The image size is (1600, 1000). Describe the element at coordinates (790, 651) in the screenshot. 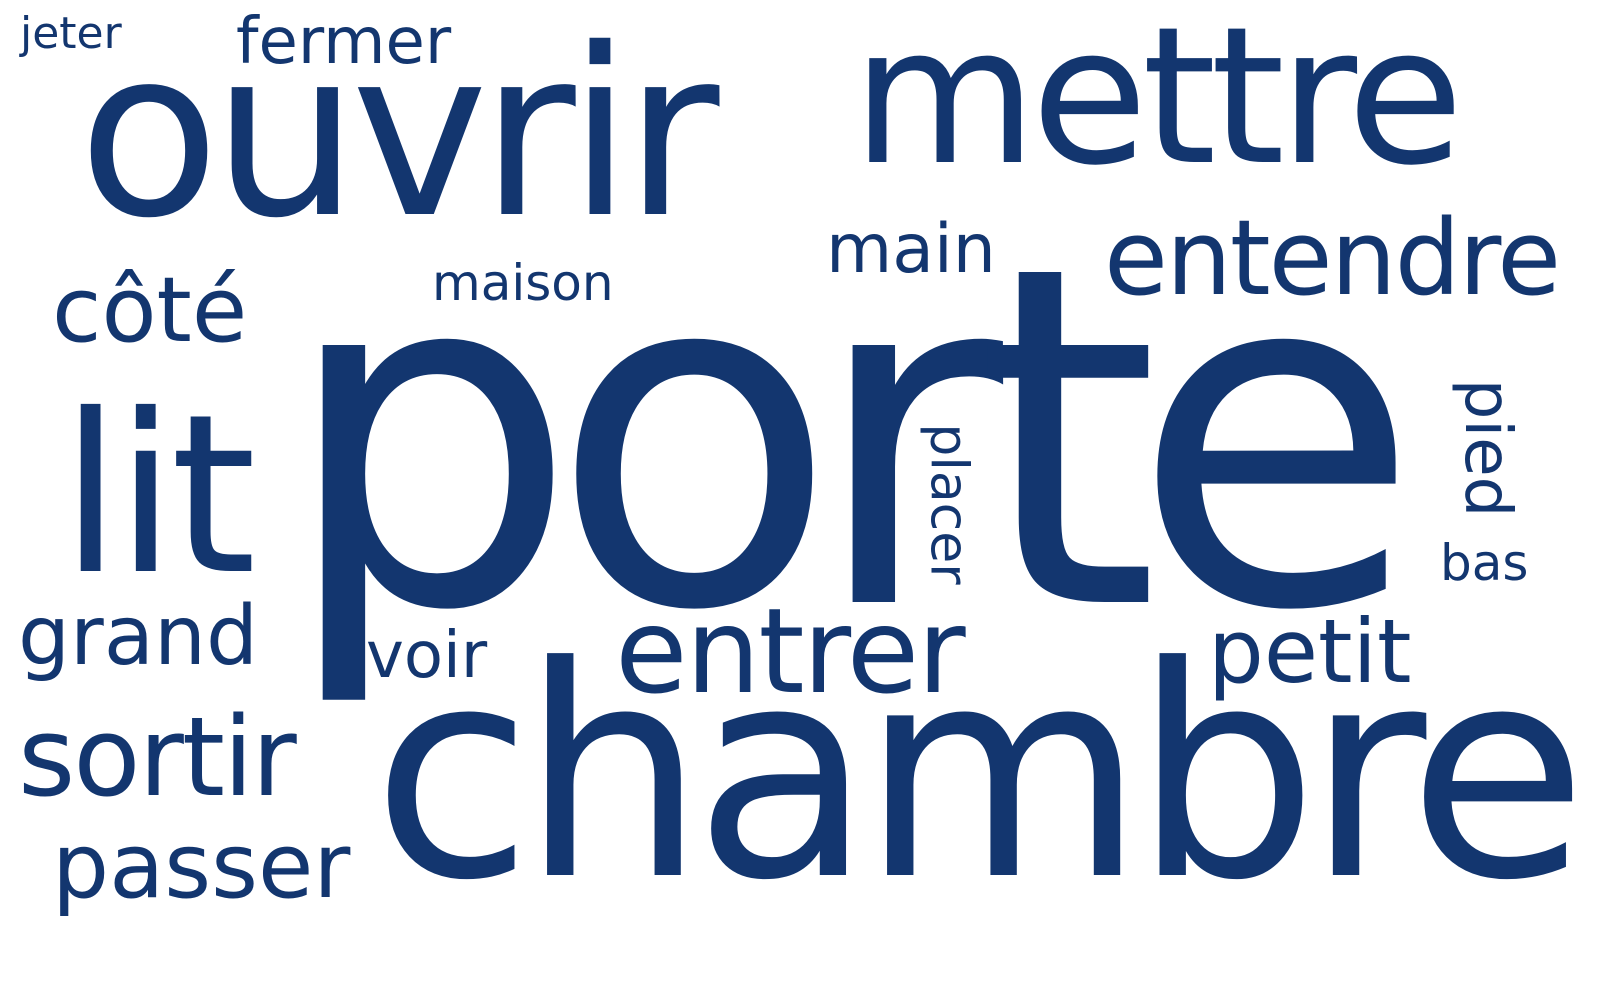

I see `word-entrer: entrer` at that location.